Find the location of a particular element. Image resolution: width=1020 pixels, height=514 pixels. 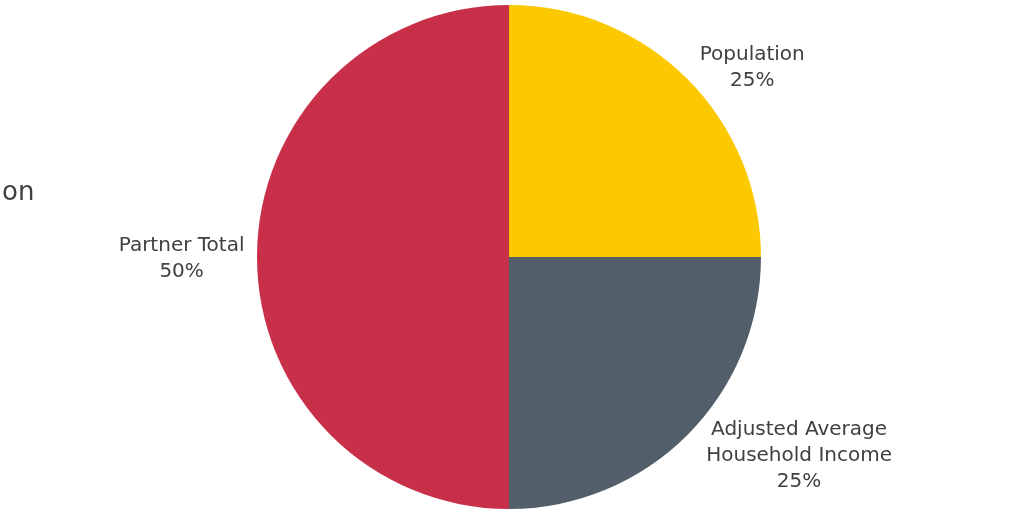

slice-label: Population is located at coordinates (752, 53).